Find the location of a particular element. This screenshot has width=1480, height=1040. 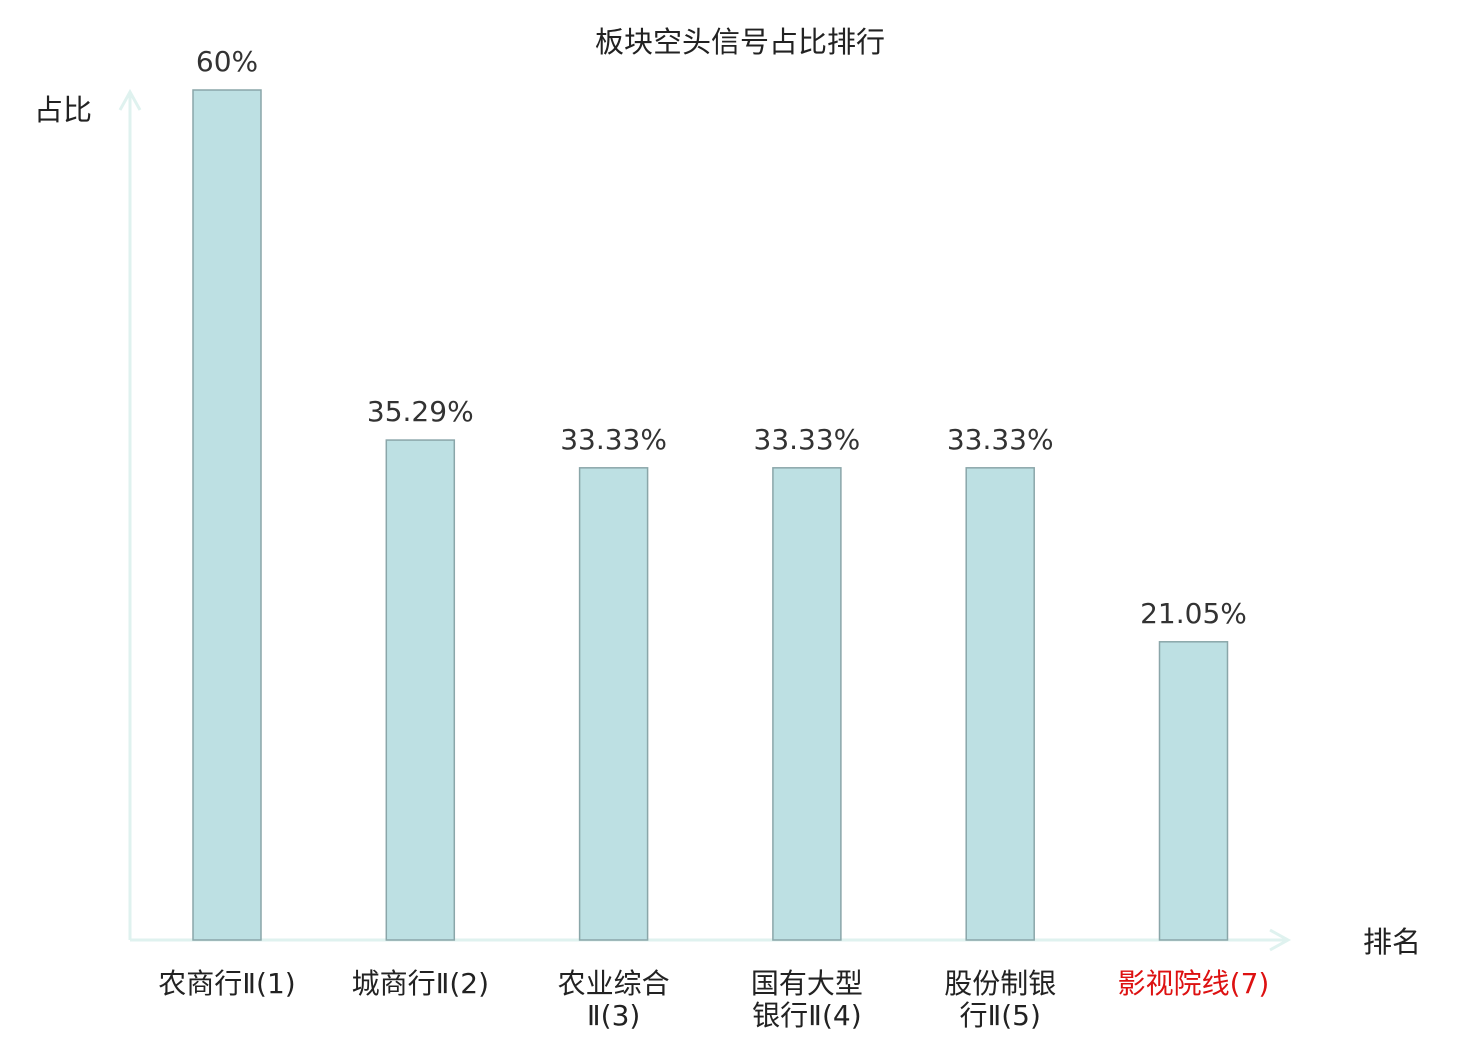

x-axis-arrow-icon is located at coordinates (1280, 940).